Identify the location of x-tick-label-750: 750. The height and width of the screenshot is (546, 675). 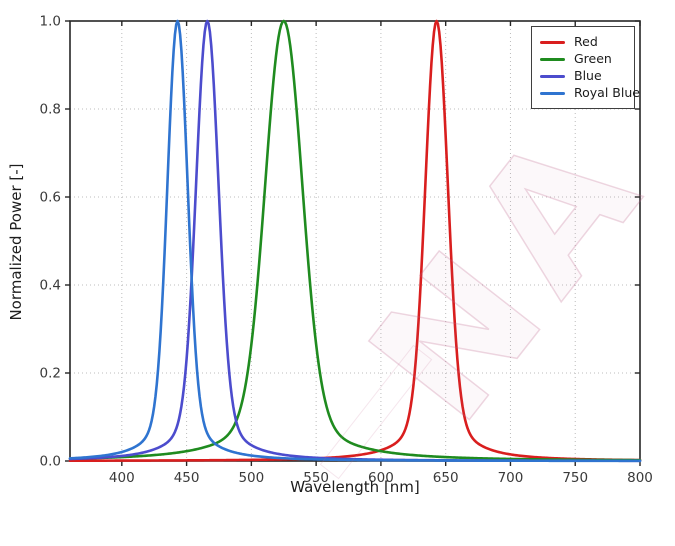
(575, 478).